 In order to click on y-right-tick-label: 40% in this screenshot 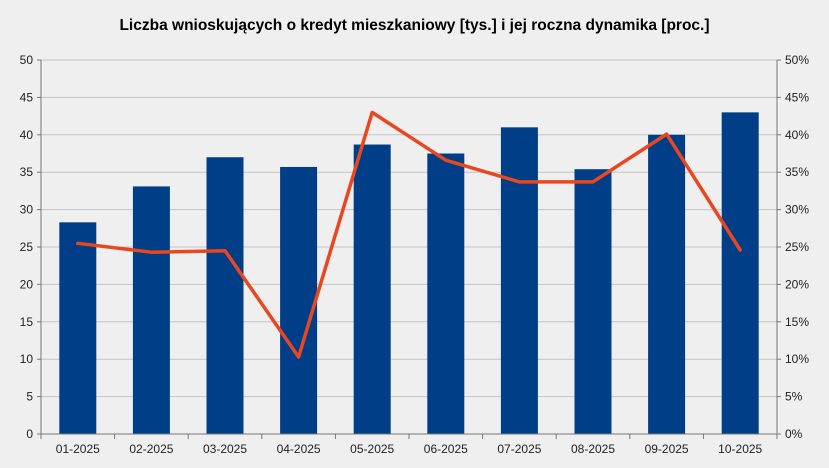, I will do `click(797, 135)`.